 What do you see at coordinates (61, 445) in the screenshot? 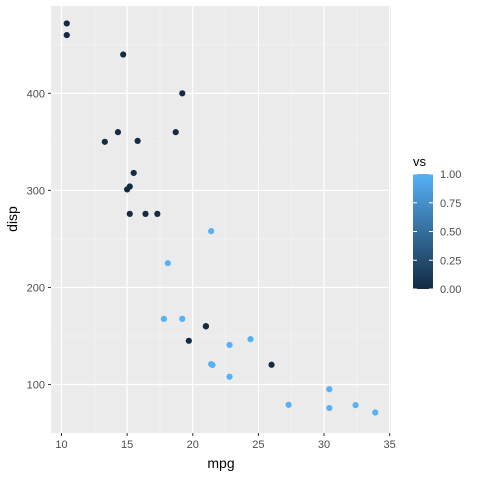
I see `x-tick-label: 10` at bounding box center [61, 445].